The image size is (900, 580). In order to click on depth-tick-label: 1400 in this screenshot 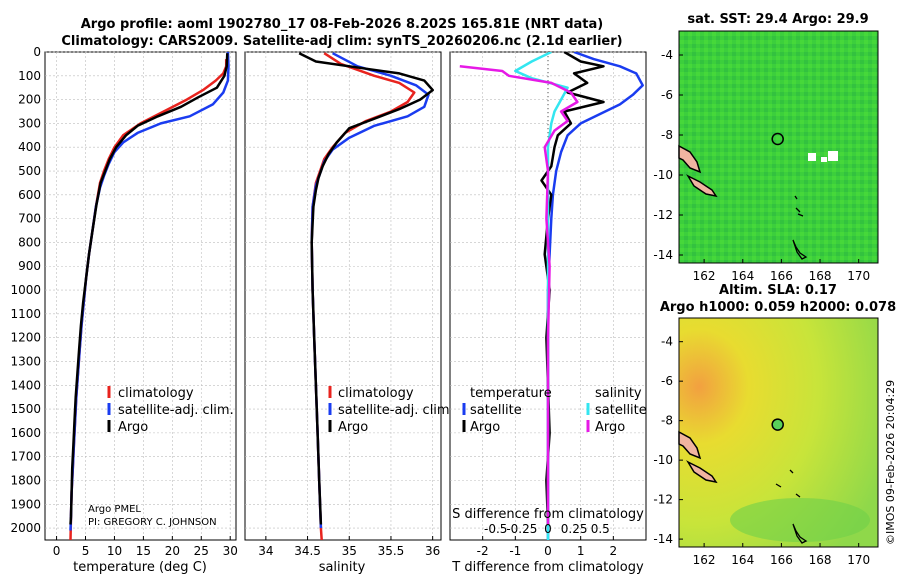, I will do `click(25, 385)`.